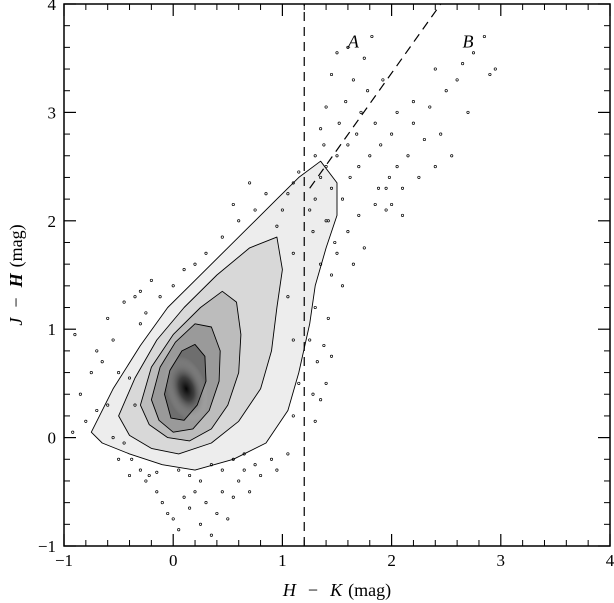  What do you see at coordinates (501, 560) in the screenshot?
I see `x-tick-label: 3` at bounding box center [501, 560].